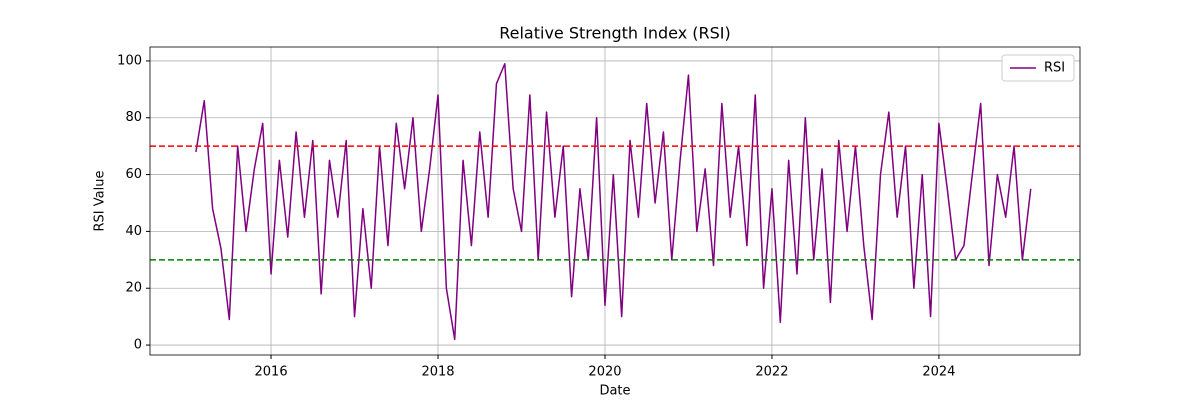 The image size is (1200, 400). What do you see at coordinates (604, 372) in the screenshot?
I see `x-tick-label: 2020` at bounding box center [604, 372].